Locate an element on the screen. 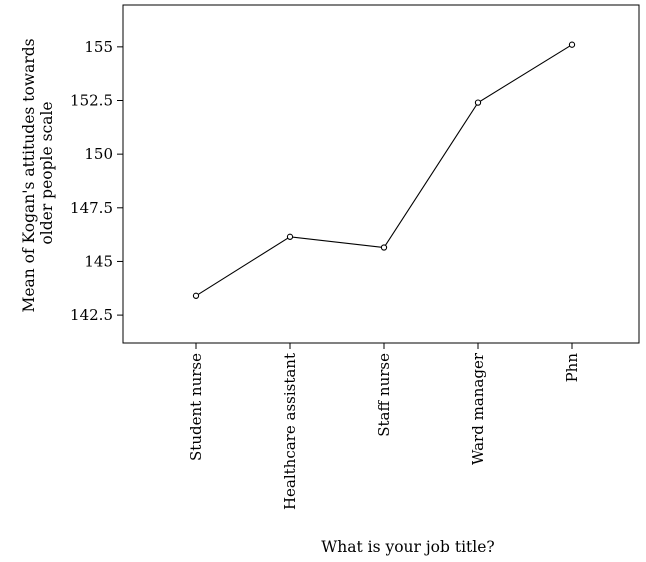 The height and width of the screenshot is (562, 646). y-tick-label-1: 145 is located at coordinates (98, 261).